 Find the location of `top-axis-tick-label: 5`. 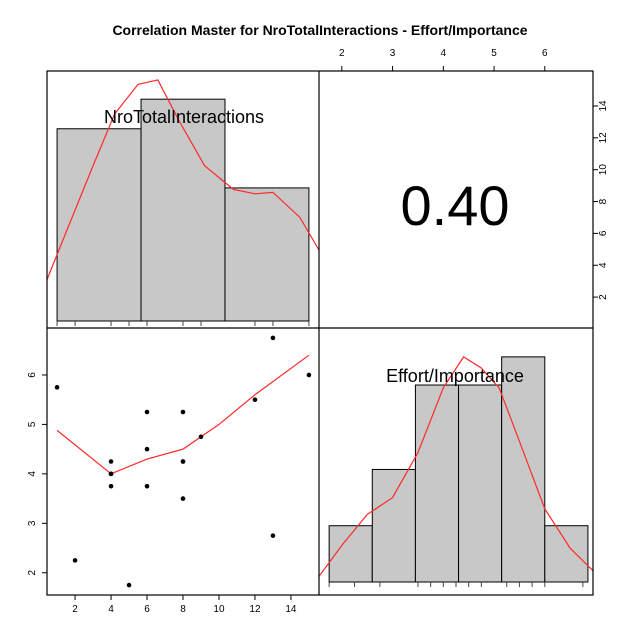

top-axis-tick-label: 5 is located at coordinates (494, 53).